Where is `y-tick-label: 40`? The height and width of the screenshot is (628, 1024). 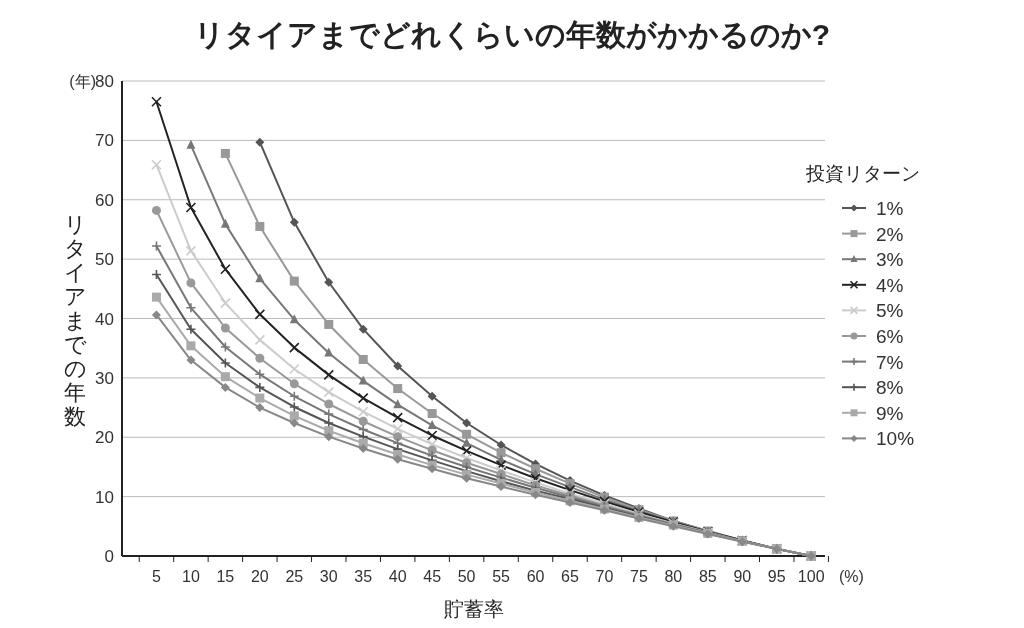
y-tick-label: 40 is located at coordinates (104, 319).